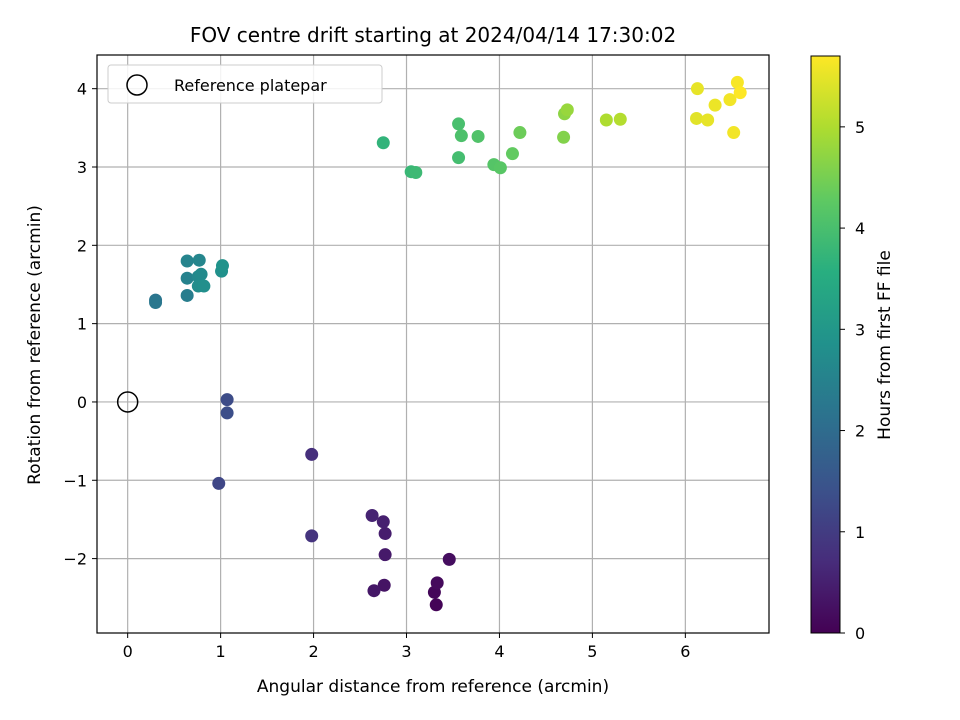 This screenshot has width=960, height=720. Describe the element at coordinates (221, 651) in the screenshot. I see `x-tick-label: 1` at that location.